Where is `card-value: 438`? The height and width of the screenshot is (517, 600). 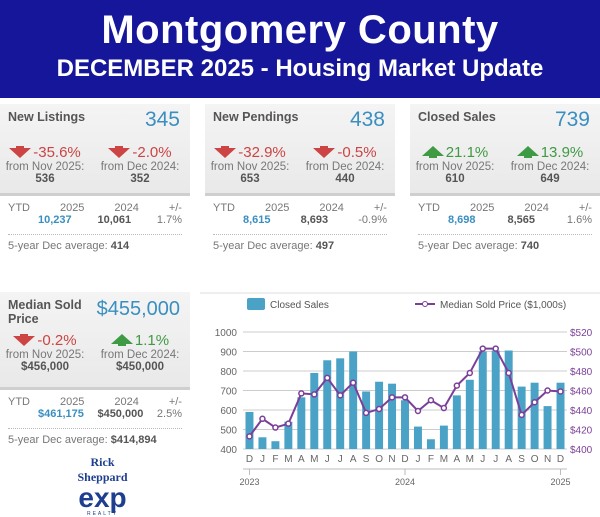 card-value: 438 is located at coordinates (367, 119).